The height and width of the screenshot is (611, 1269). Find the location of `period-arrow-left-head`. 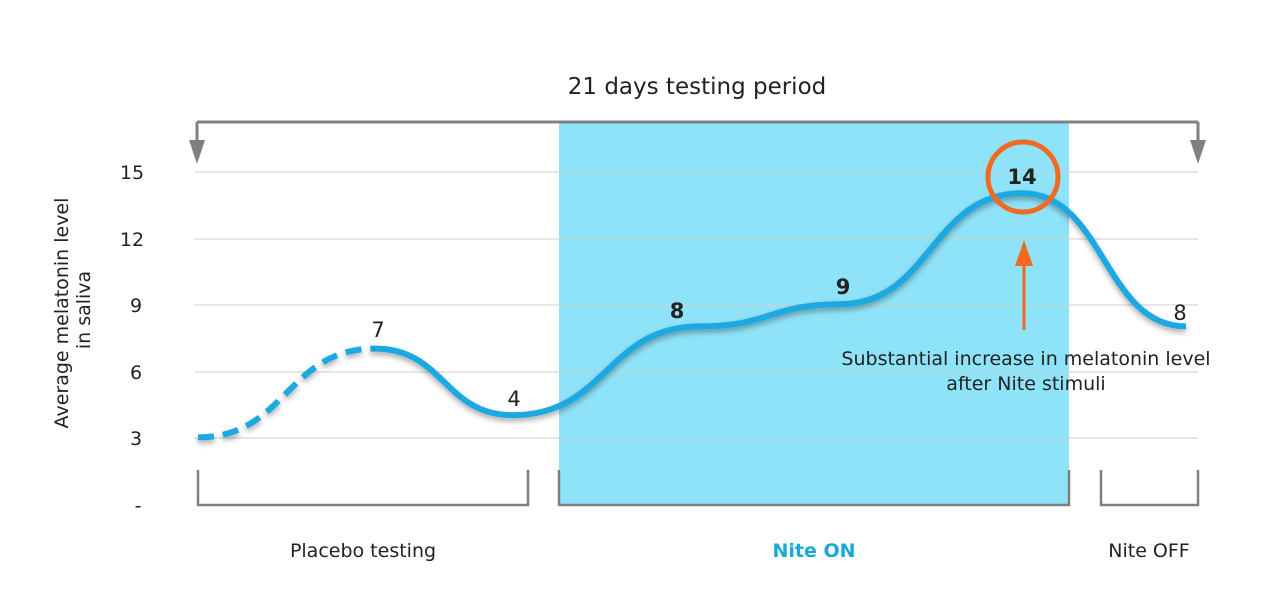

period-arrow-left-head is located at coordinates (197, 152).